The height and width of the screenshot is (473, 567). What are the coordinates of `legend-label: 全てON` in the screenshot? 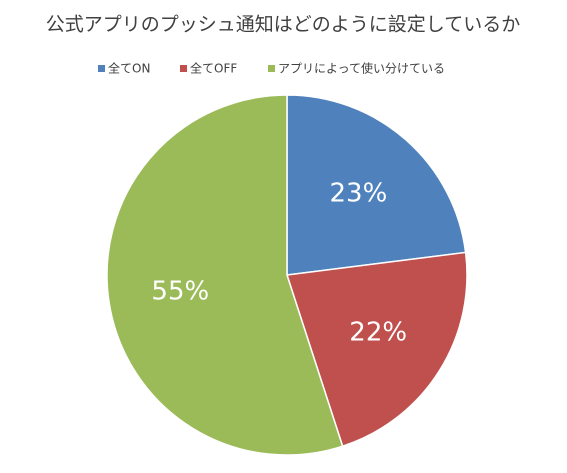 It's located at (129, 68).